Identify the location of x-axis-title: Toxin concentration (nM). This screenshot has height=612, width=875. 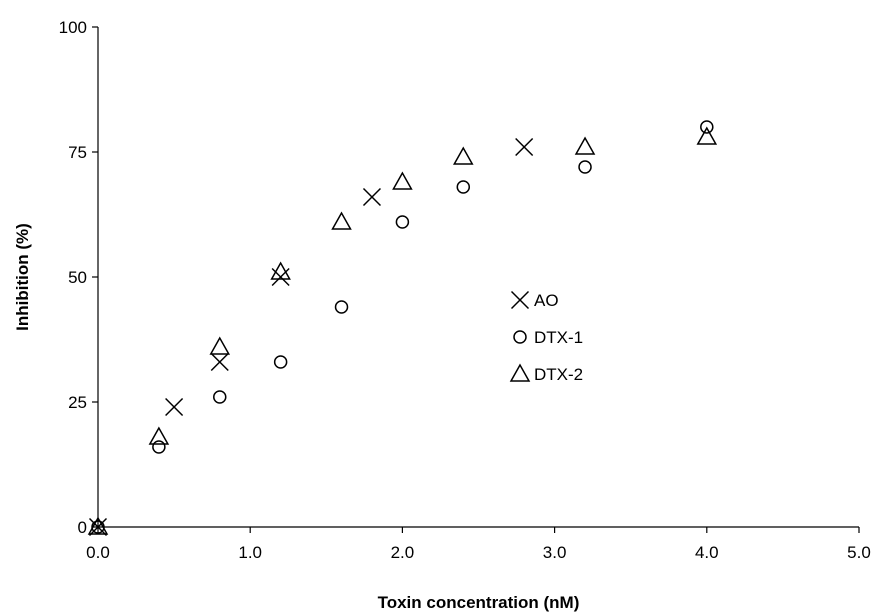
(479, 602).